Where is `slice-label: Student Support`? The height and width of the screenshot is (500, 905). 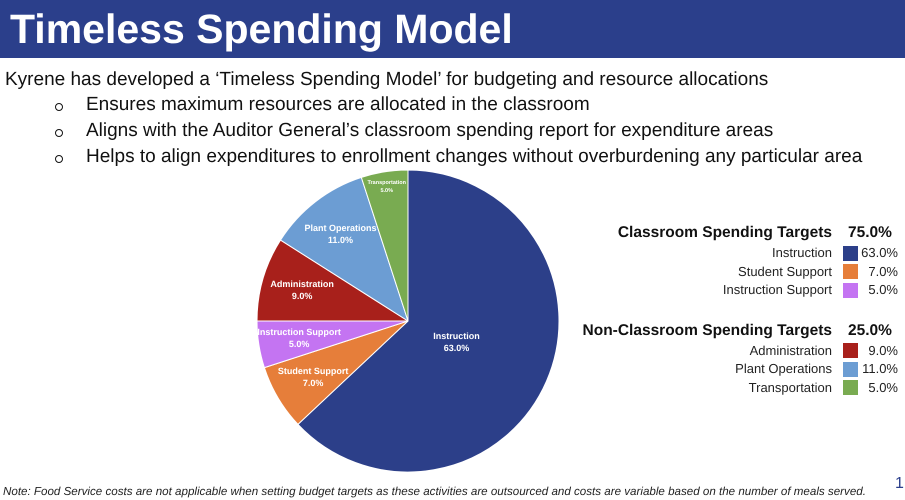 slice-label: Student Support is located at coordinates (313, 371).